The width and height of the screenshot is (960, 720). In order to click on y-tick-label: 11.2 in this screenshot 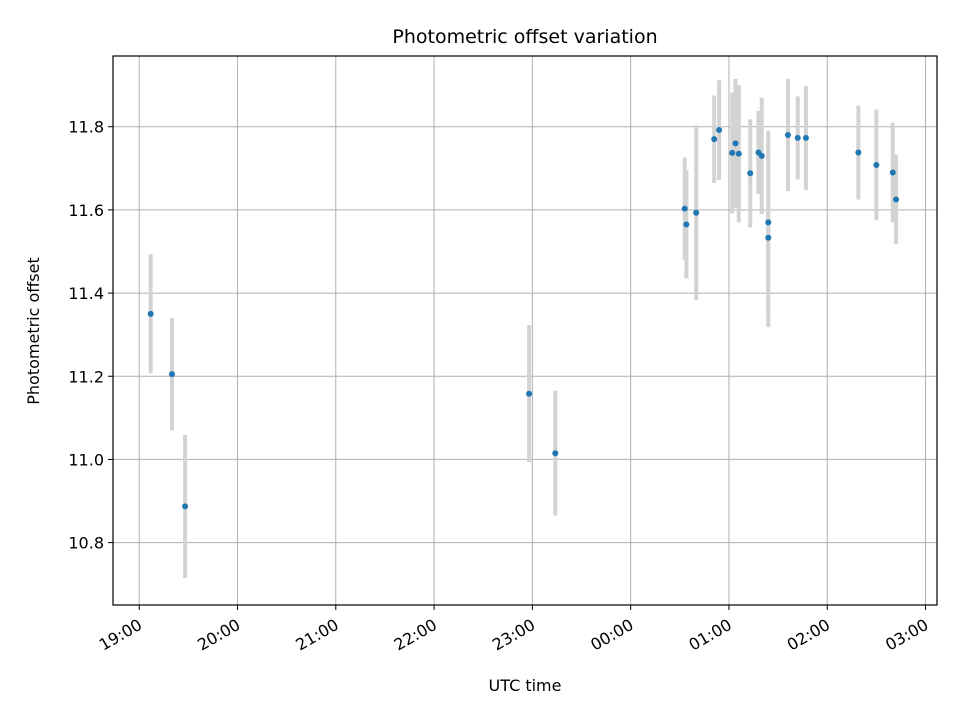, I will do `click(86, 376)`.